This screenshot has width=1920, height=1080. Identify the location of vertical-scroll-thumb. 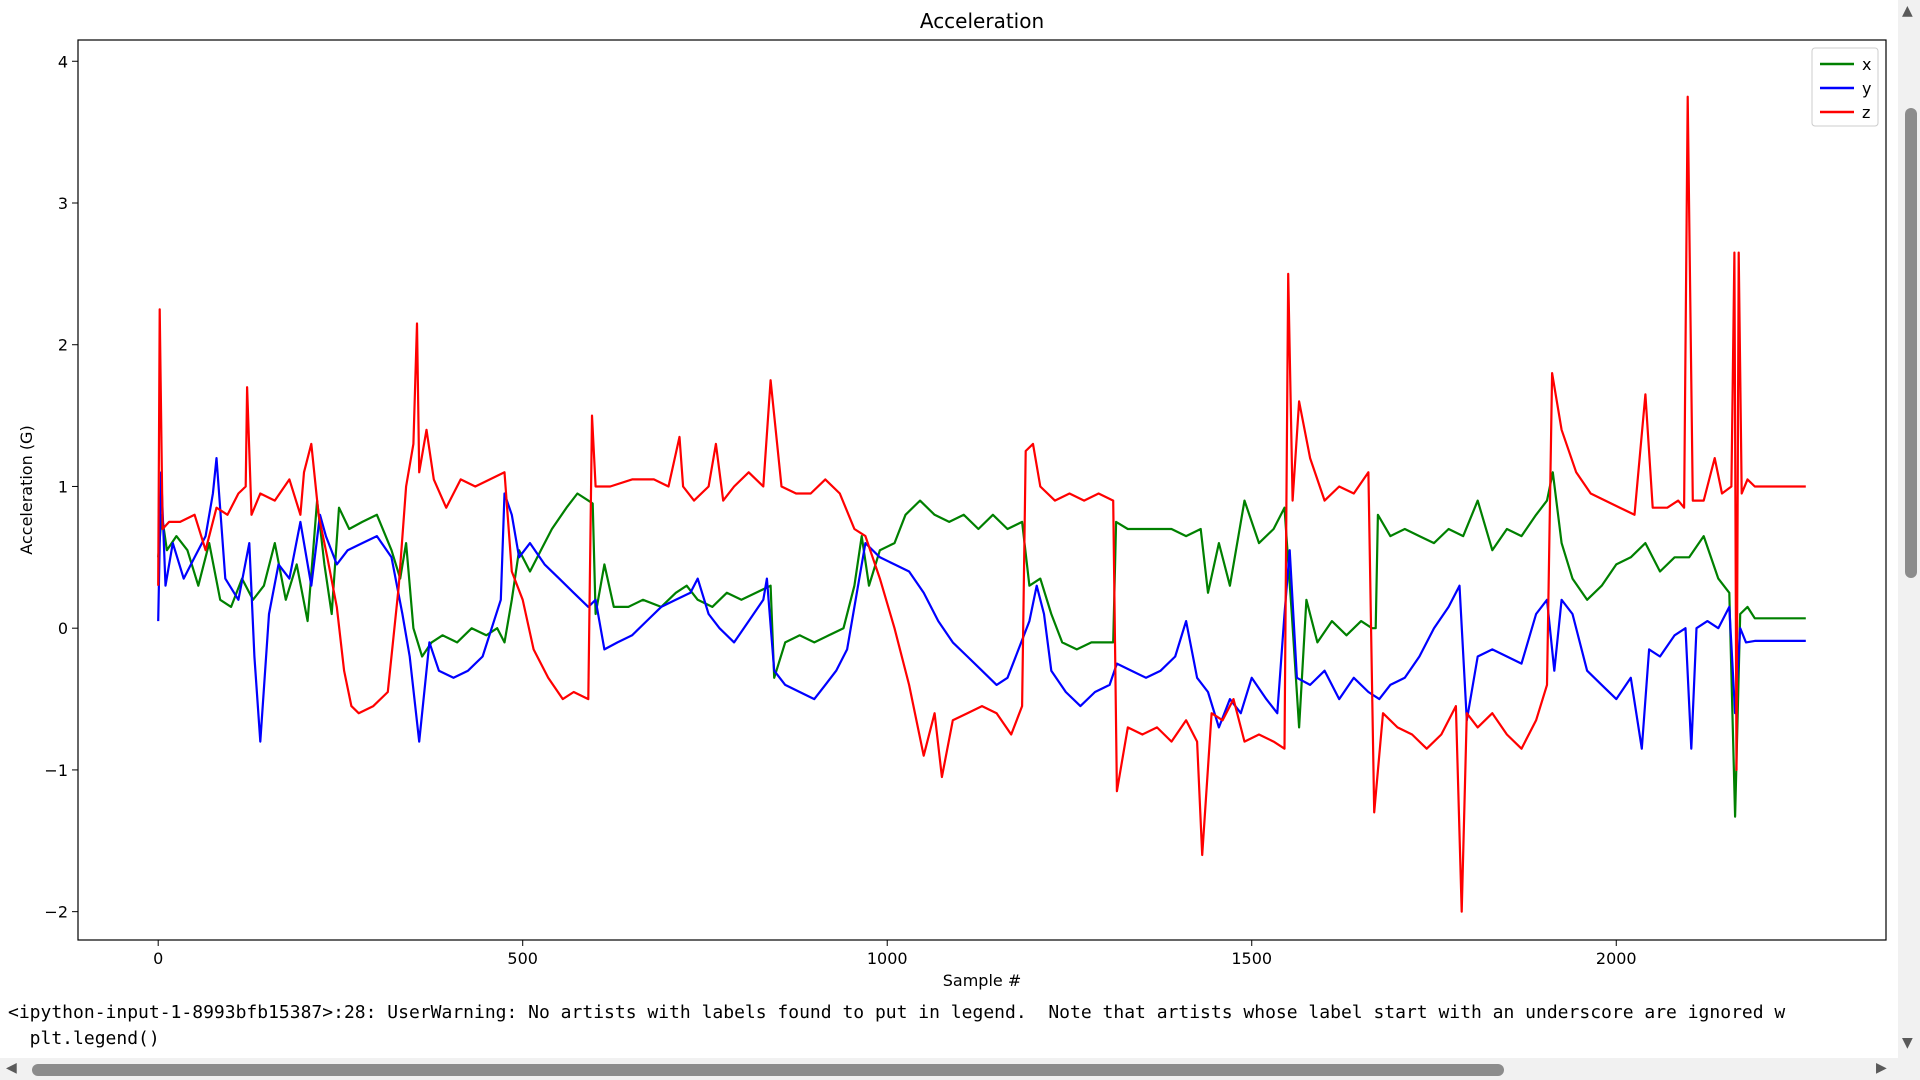
(1911, 343).